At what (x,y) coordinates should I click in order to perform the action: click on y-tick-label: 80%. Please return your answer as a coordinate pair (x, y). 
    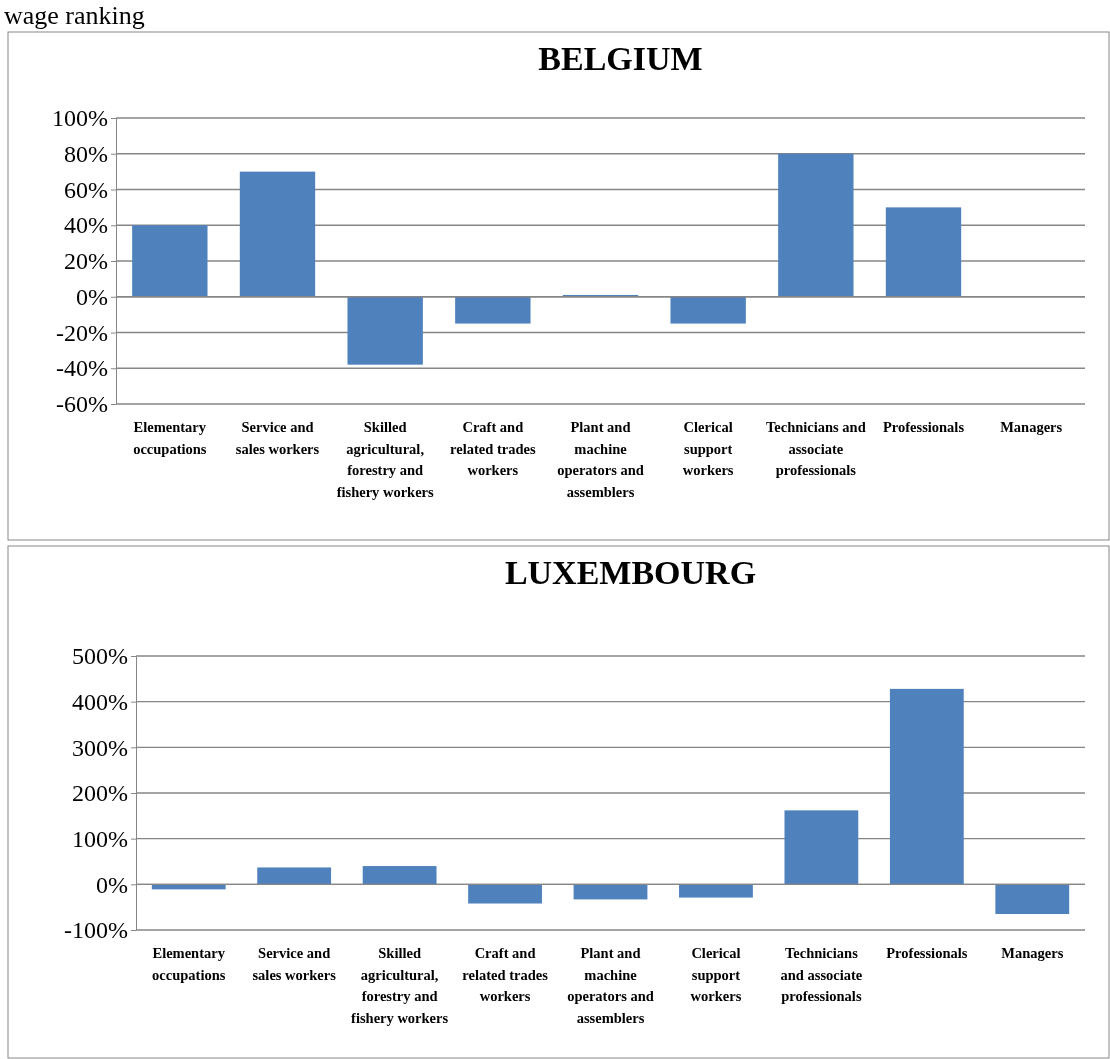
    Looking at the image, I should click on (86, 153).